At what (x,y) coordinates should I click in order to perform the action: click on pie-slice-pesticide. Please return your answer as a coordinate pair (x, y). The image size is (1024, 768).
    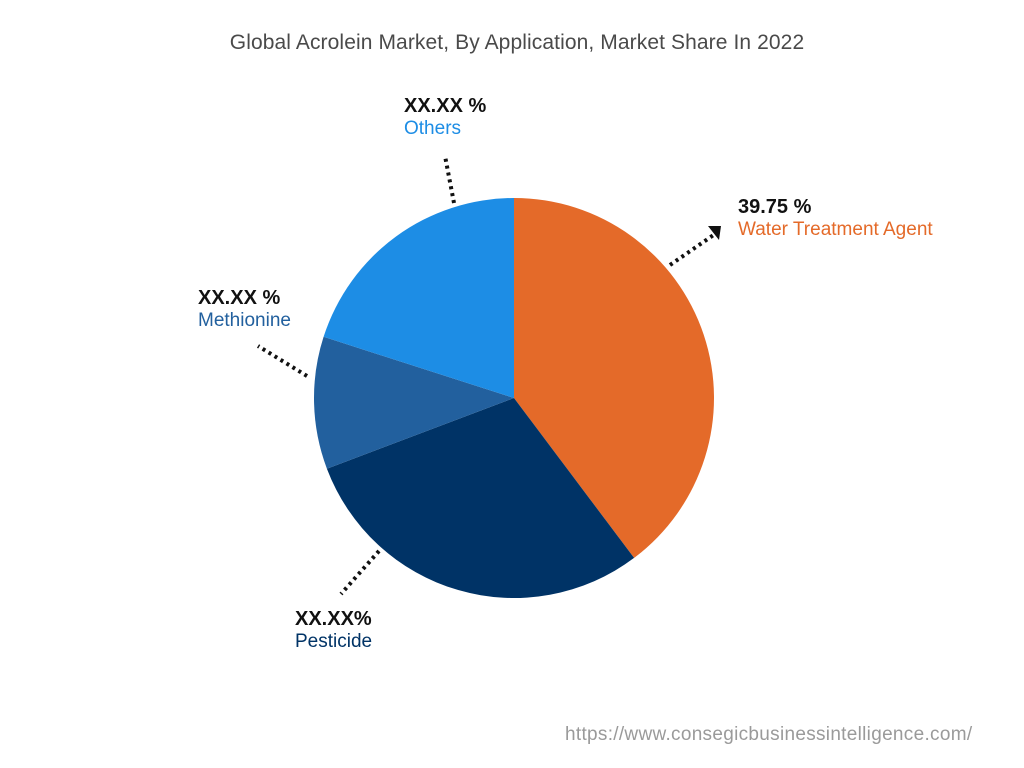
    Looking at the image, I should click on (480, 498).